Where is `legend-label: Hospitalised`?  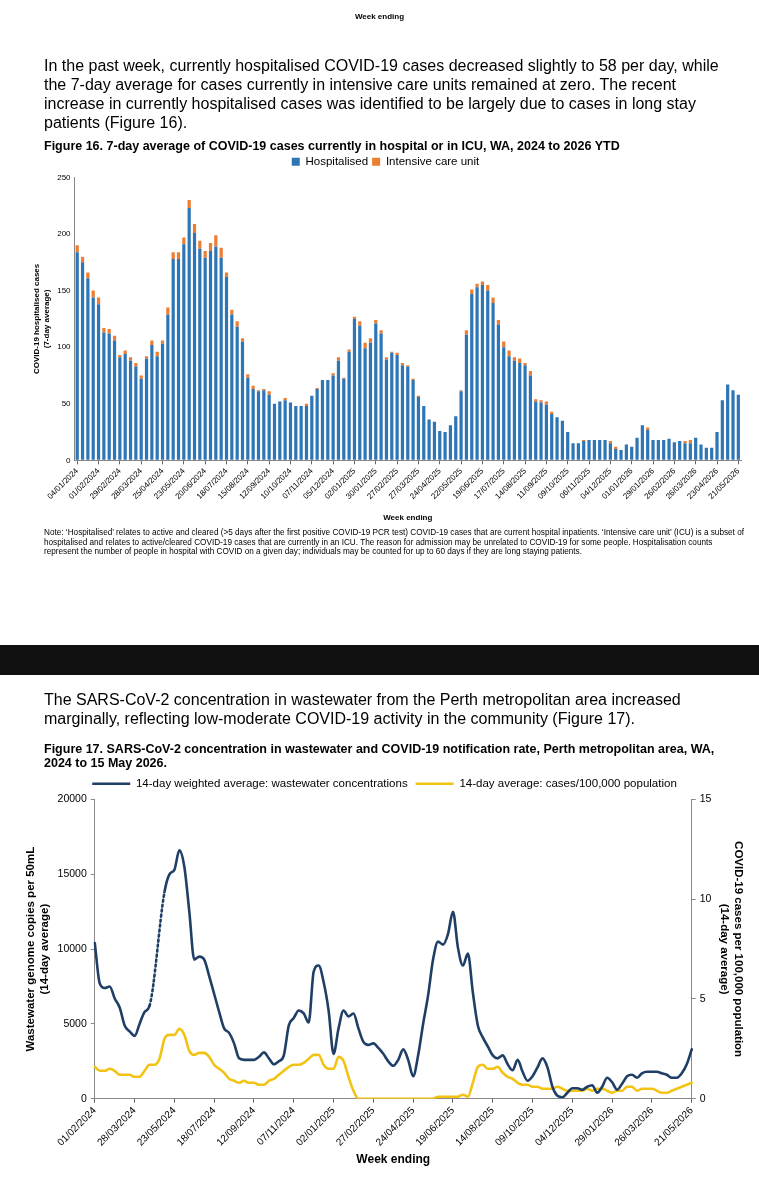
legend-label: Hospitalised is located at coordinates (337, 160).